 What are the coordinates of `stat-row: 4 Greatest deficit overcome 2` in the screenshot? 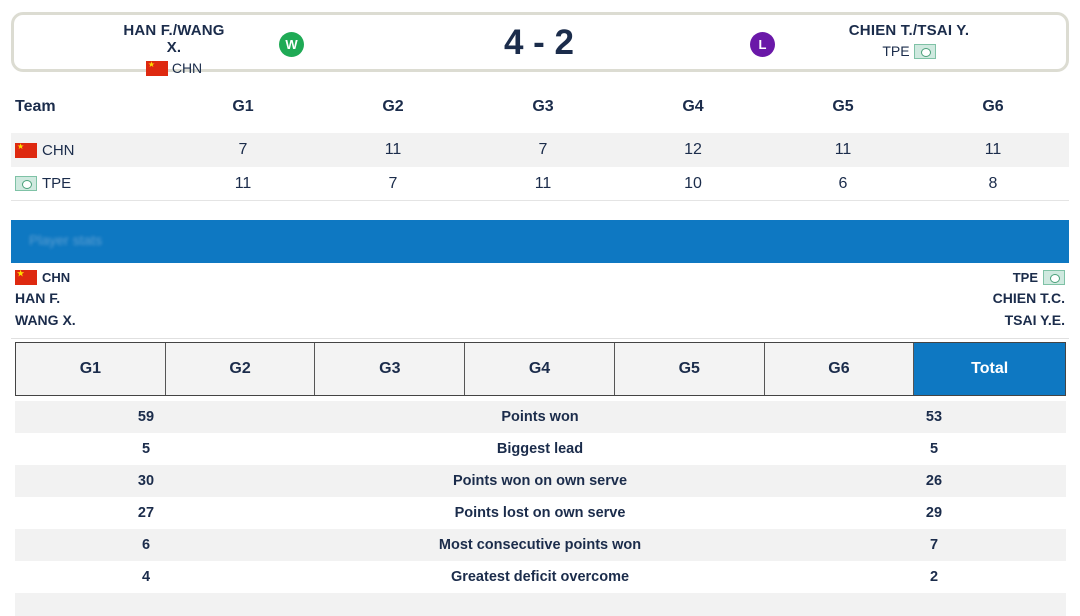 It's located at (540, 577).